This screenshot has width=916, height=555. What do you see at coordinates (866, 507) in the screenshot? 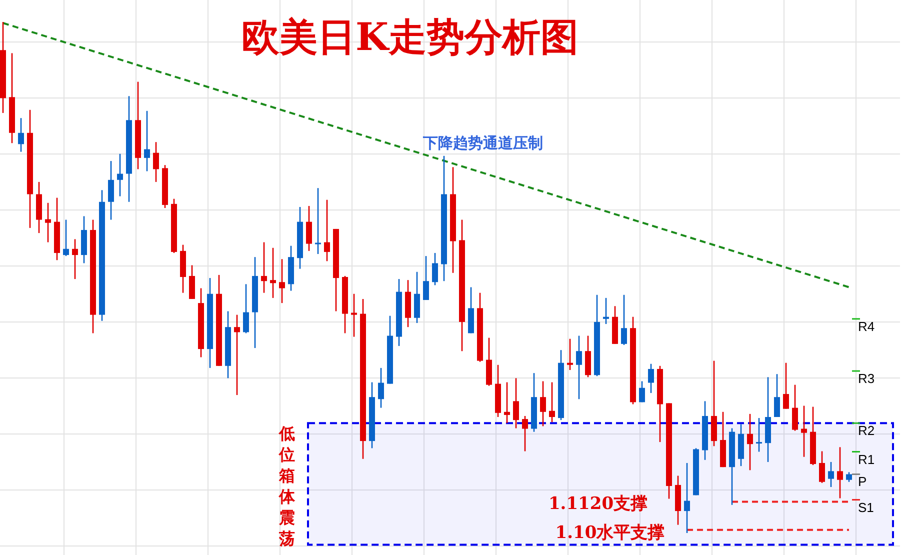
I see `ref-line-label: S1` at bounding box center [866, 507].